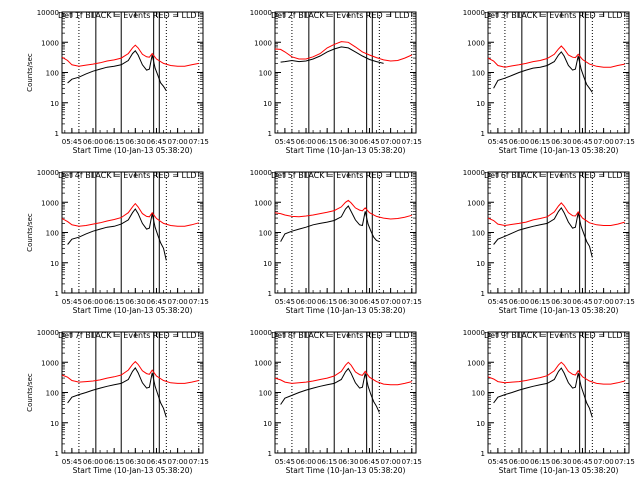  What do you see at coordinates (340, 175) in the screenshot?
I see `plot-title: Det 5f BLACK = Events RED = LLD` at bounding box center [340, 175].